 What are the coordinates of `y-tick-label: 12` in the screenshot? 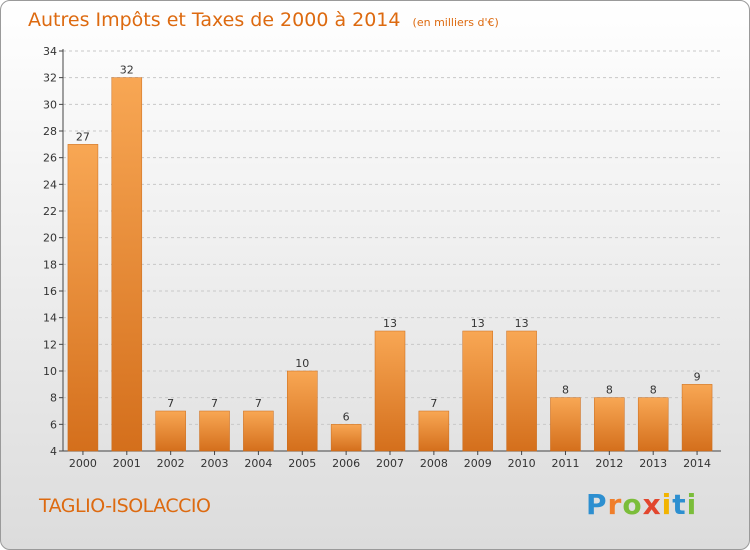 It's located at (50, 344).